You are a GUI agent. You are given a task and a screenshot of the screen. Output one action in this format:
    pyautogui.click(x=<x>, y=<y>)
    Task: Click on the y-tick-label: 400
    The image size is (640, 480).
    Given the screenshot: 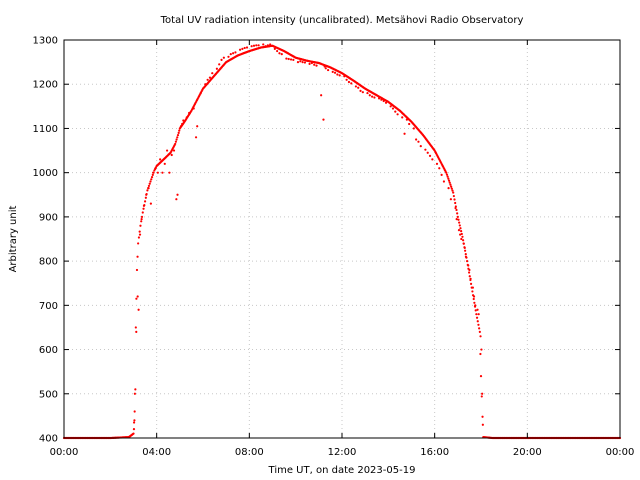 What is the action you would take?
    pyautogui.click(x=48, y=439)
    